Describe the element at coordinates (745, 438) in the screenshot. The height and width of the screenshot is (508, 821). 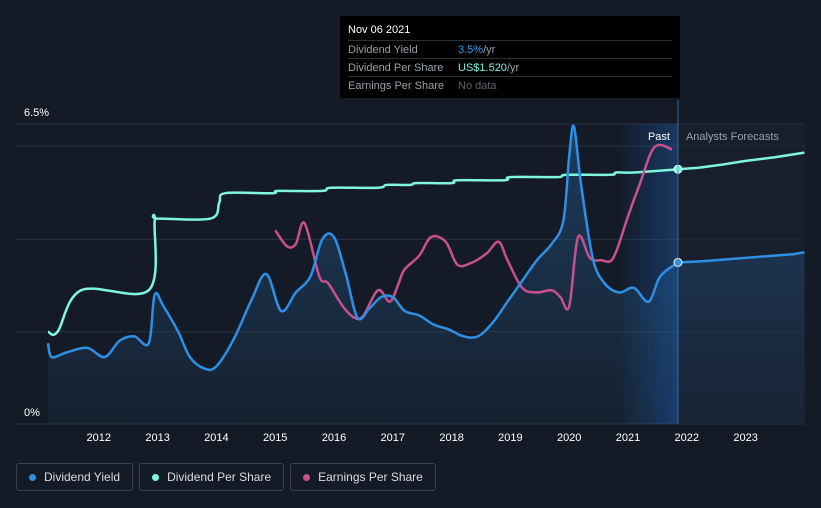
I see `x-tick-label: 2023` at that location.